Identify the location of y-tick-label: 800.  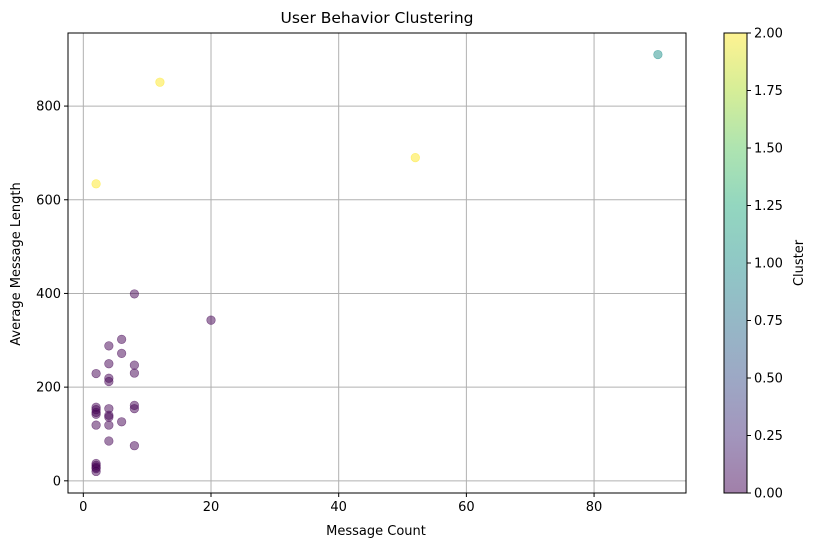
(48, 107).